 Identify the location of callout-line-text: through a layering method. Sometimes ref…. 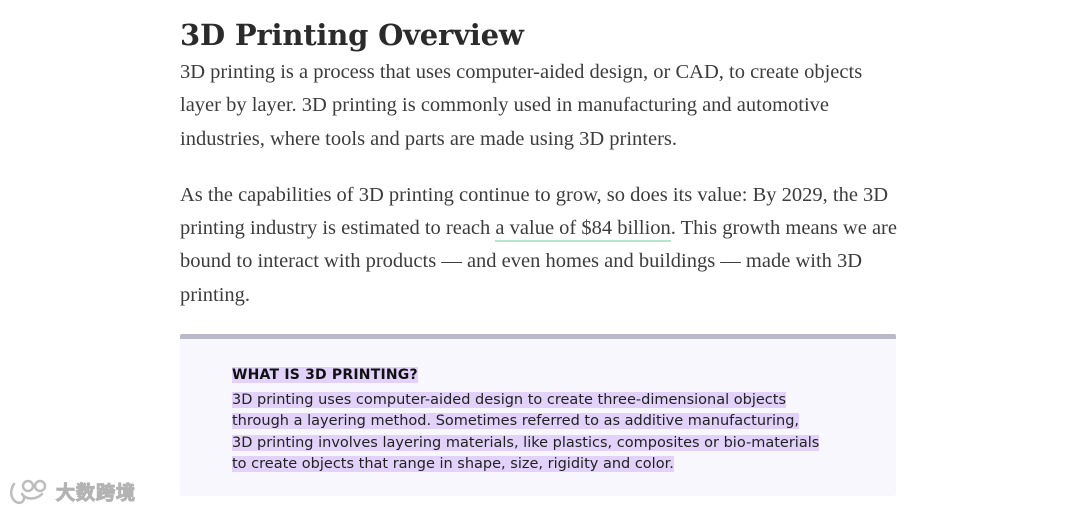
(516, 421).